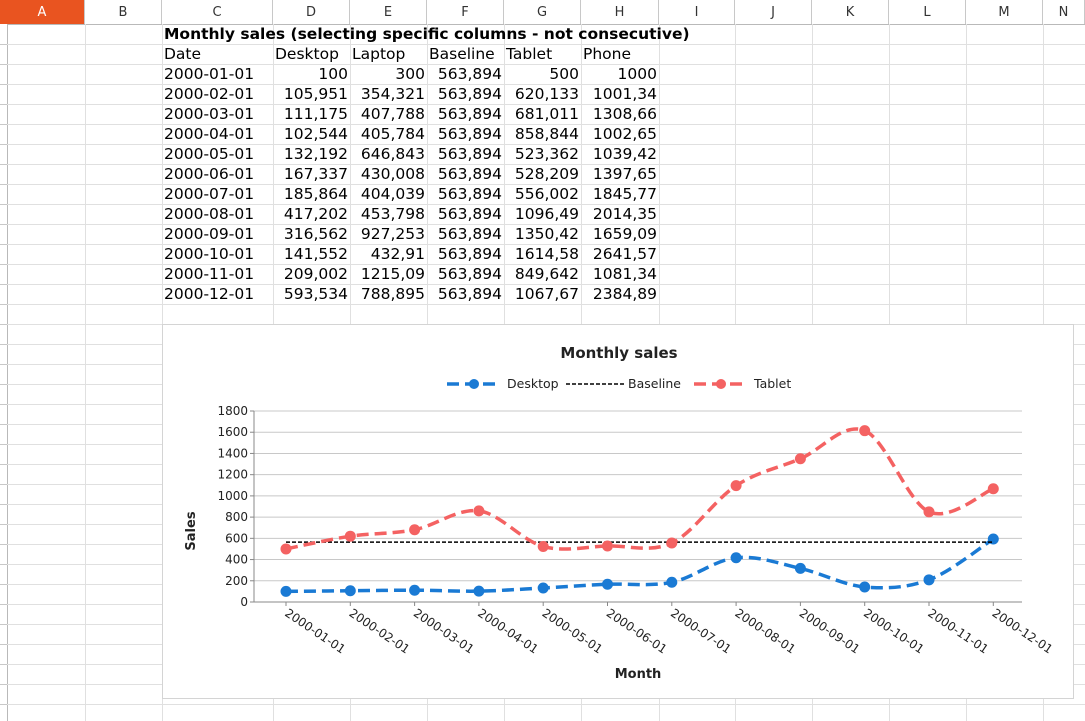 This screenshot has width=1085, height=721. Describe the element at coordinates (546, 274) in the screenshot. I see `value-cell: 849,642` at that location.